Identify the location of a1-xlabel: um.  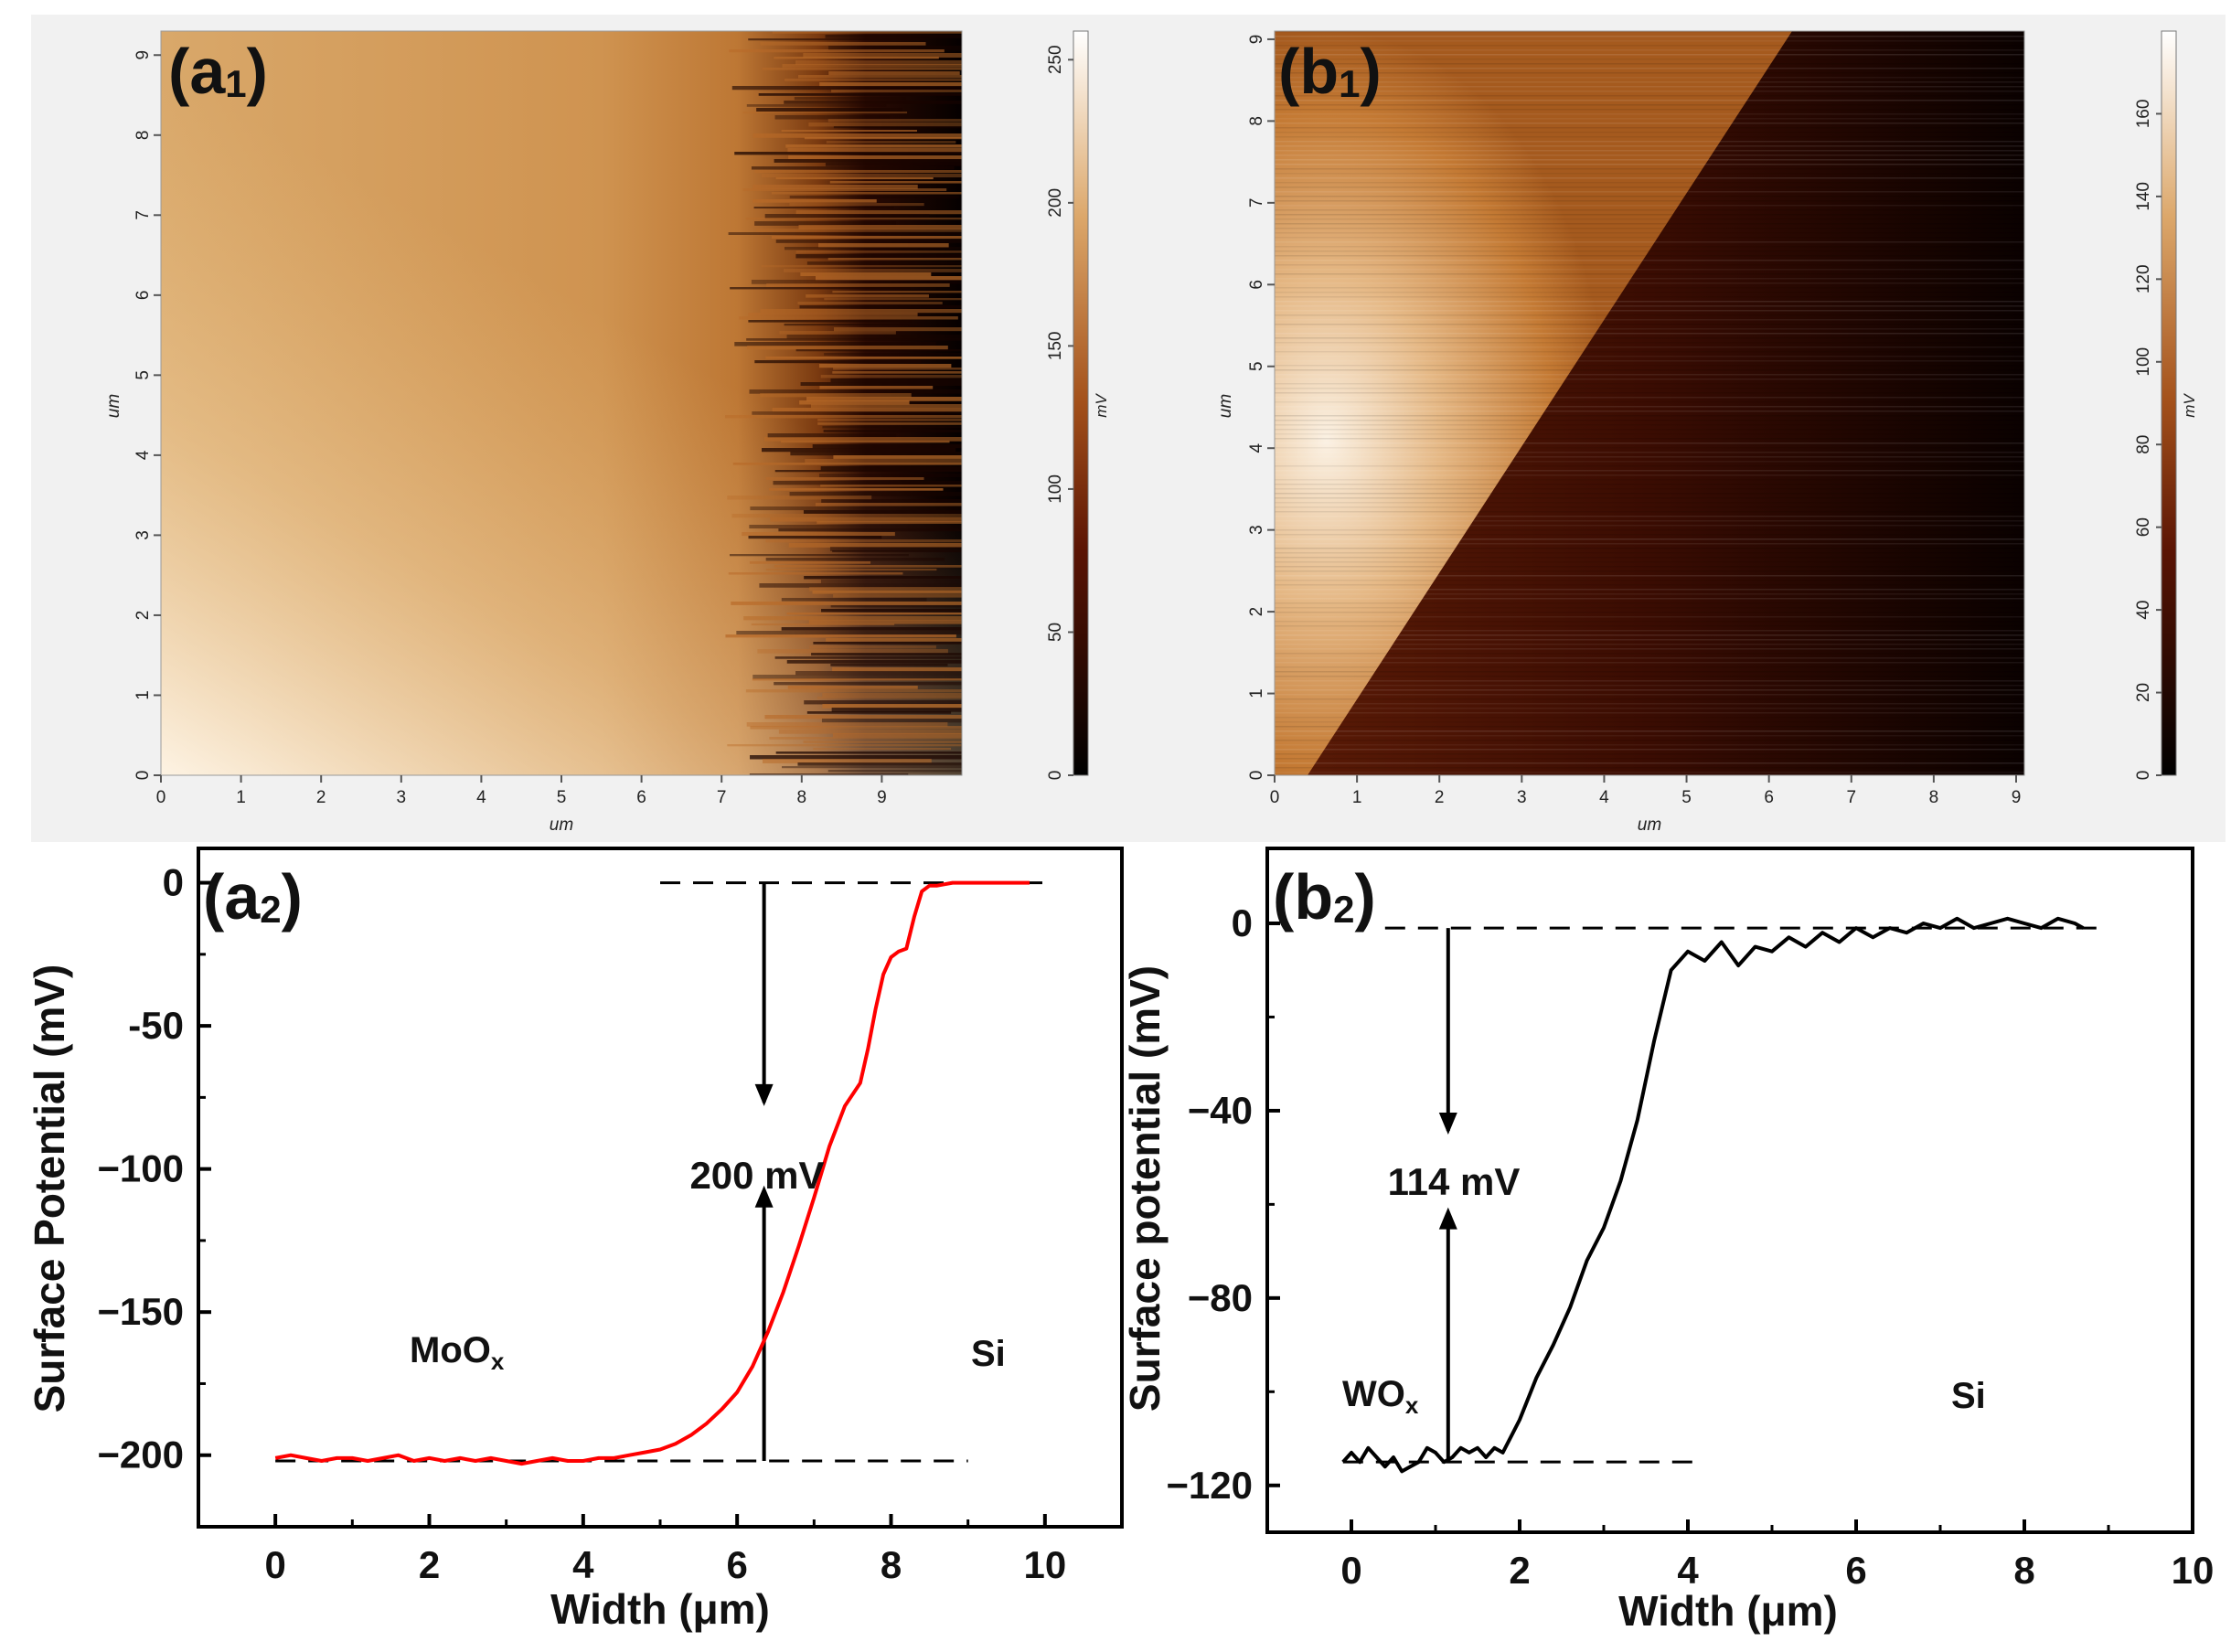
(562, 825).